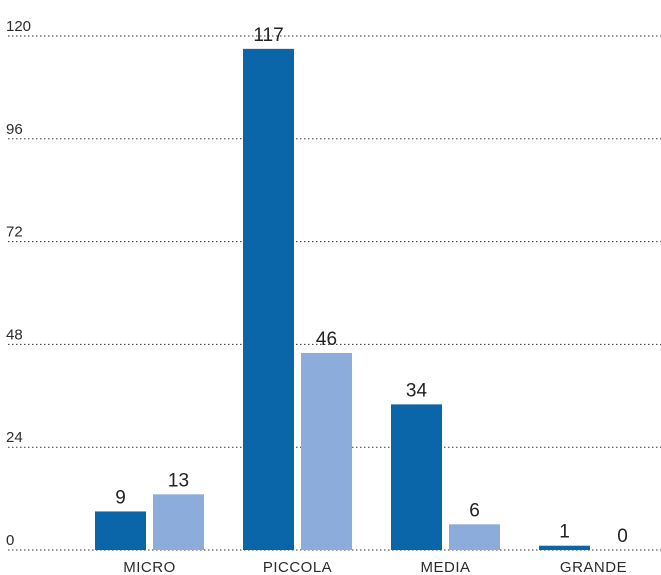  I want to click on data-label-piccola-series-1: 117, so click(268, 35).